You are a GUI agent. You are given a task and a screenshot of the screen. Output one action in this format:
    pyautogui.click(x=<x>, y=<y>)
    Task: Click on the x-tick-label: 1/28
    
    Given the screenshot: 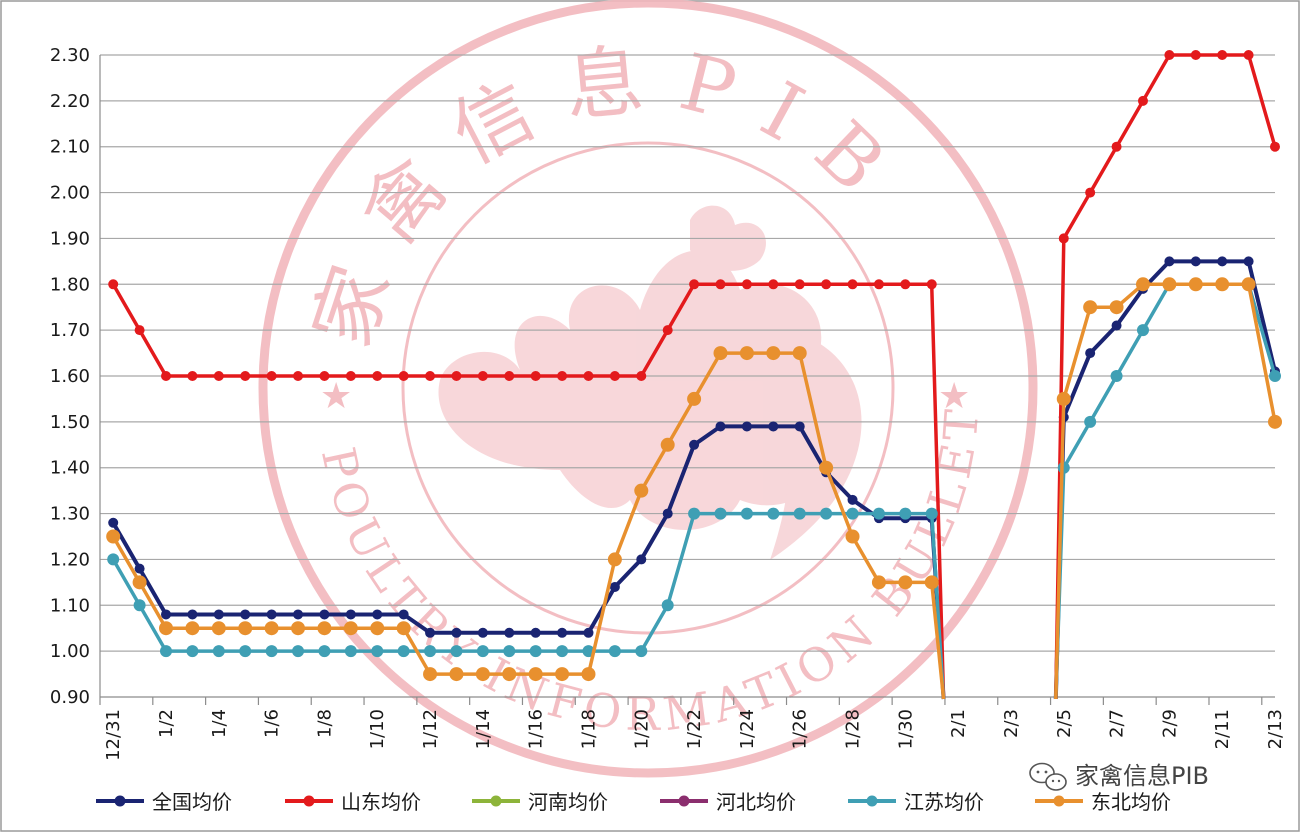 What is the action you would take?
    pyautogui.click(x=853, y=729)
    